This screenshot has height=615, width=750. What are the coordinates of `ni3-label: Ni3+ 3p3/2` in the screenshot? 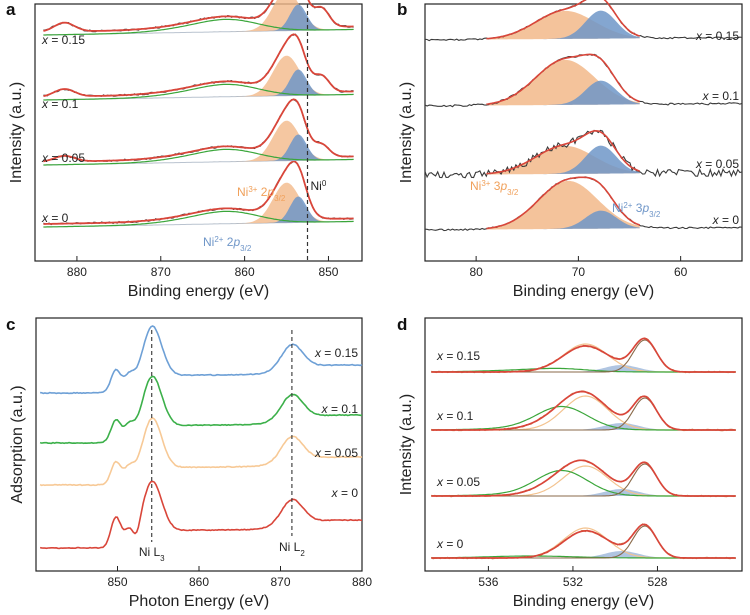 It's located at (494, 188).